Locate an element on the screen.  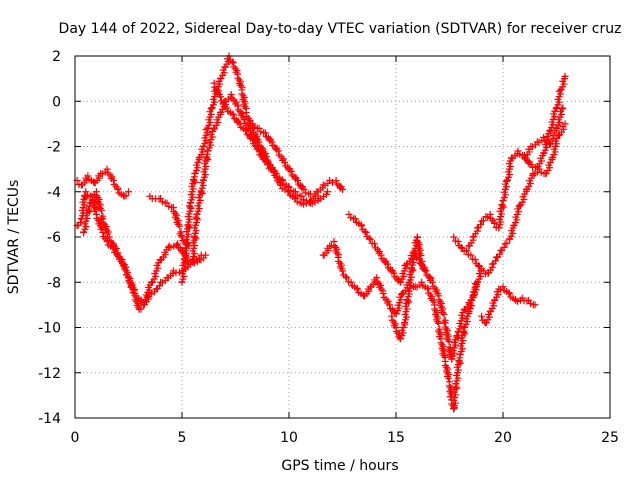
series-track-o is located at coordinates (543, 133).